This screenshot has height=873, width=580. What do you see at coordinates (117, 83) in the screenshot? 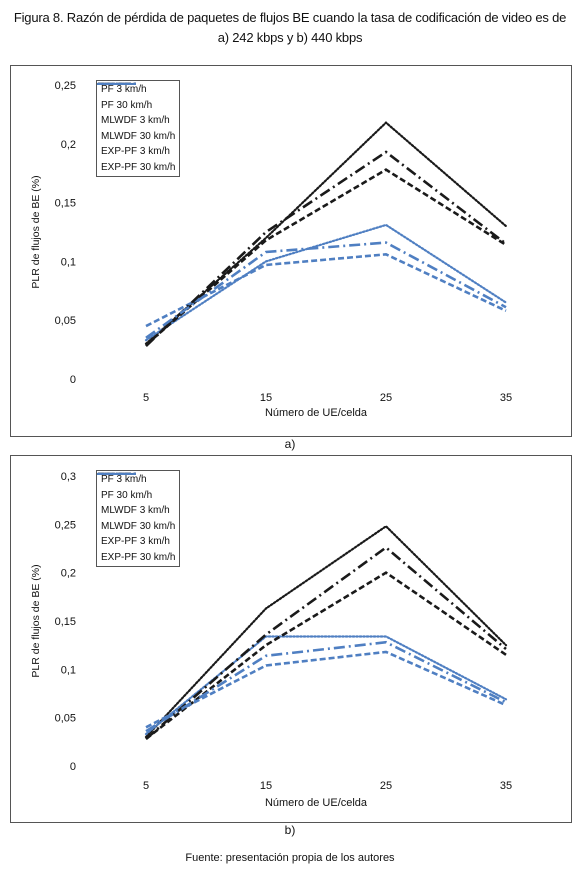
I see `chart-a-legend-swatch` at bounding box center [117, 83].